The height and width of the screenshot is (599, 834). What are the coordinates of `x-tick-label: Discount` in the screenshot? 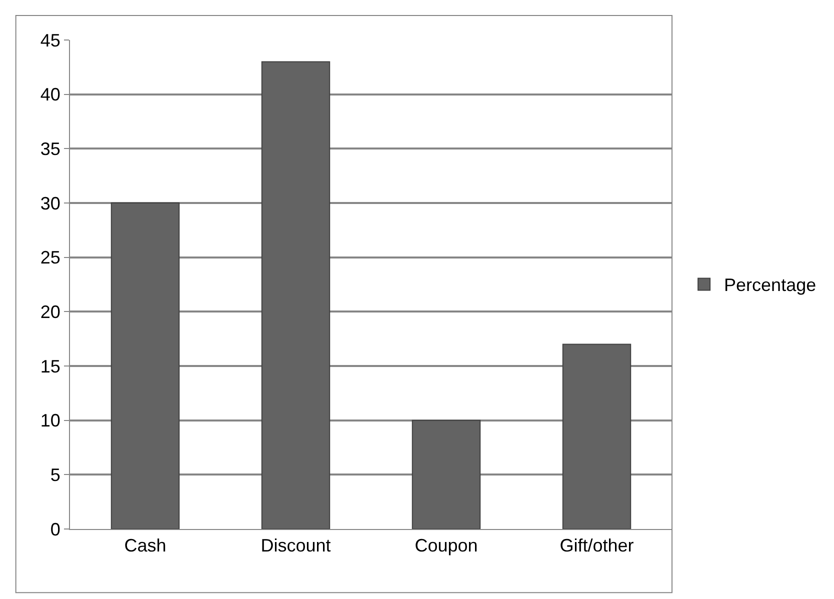 It's located at (295, 546).